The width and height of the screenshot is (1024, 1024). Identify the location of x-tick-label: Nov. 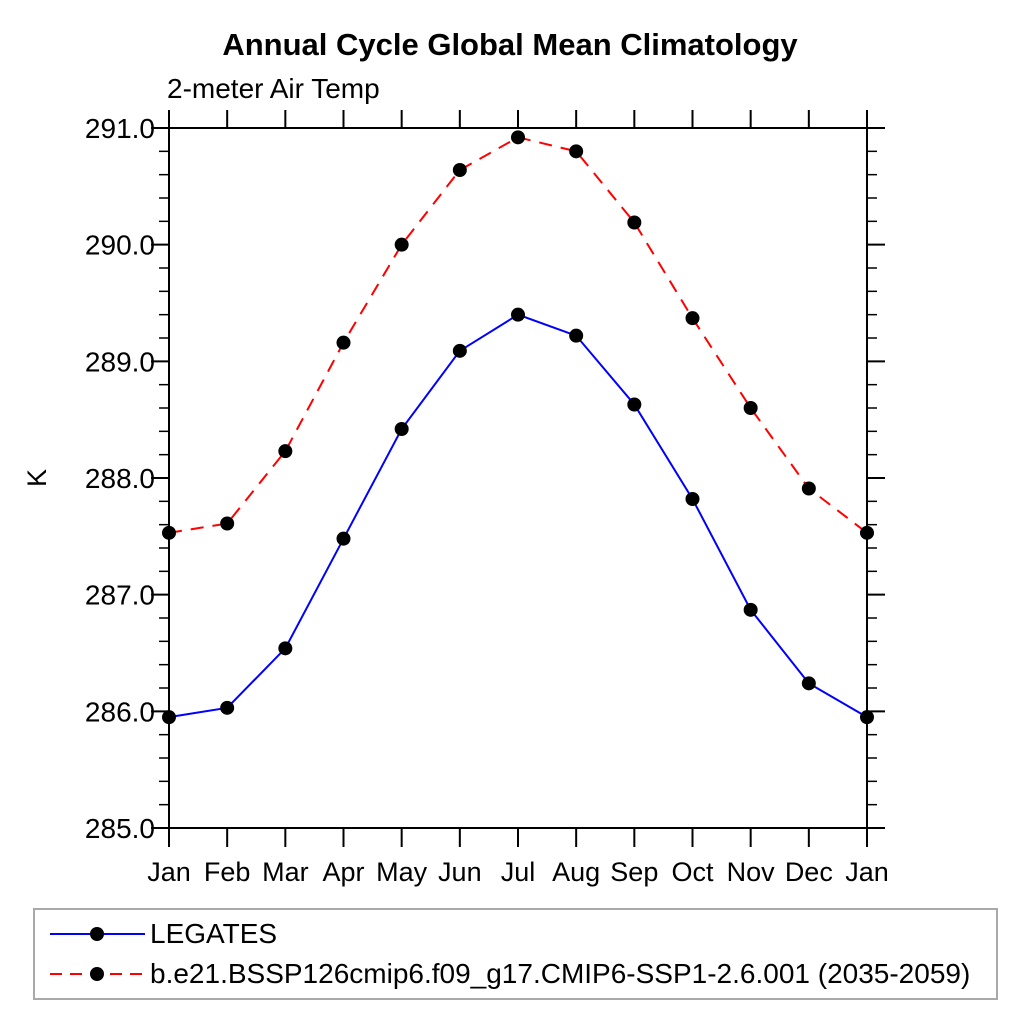
(751, 872).